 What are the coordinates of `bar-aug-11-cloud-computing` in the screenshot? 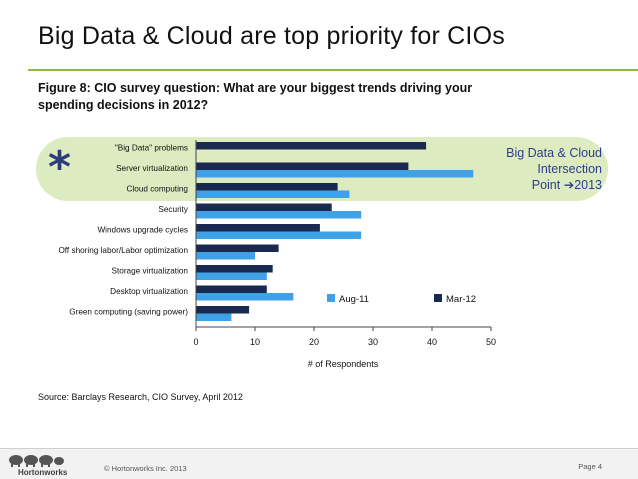 It's located at (273, 194).